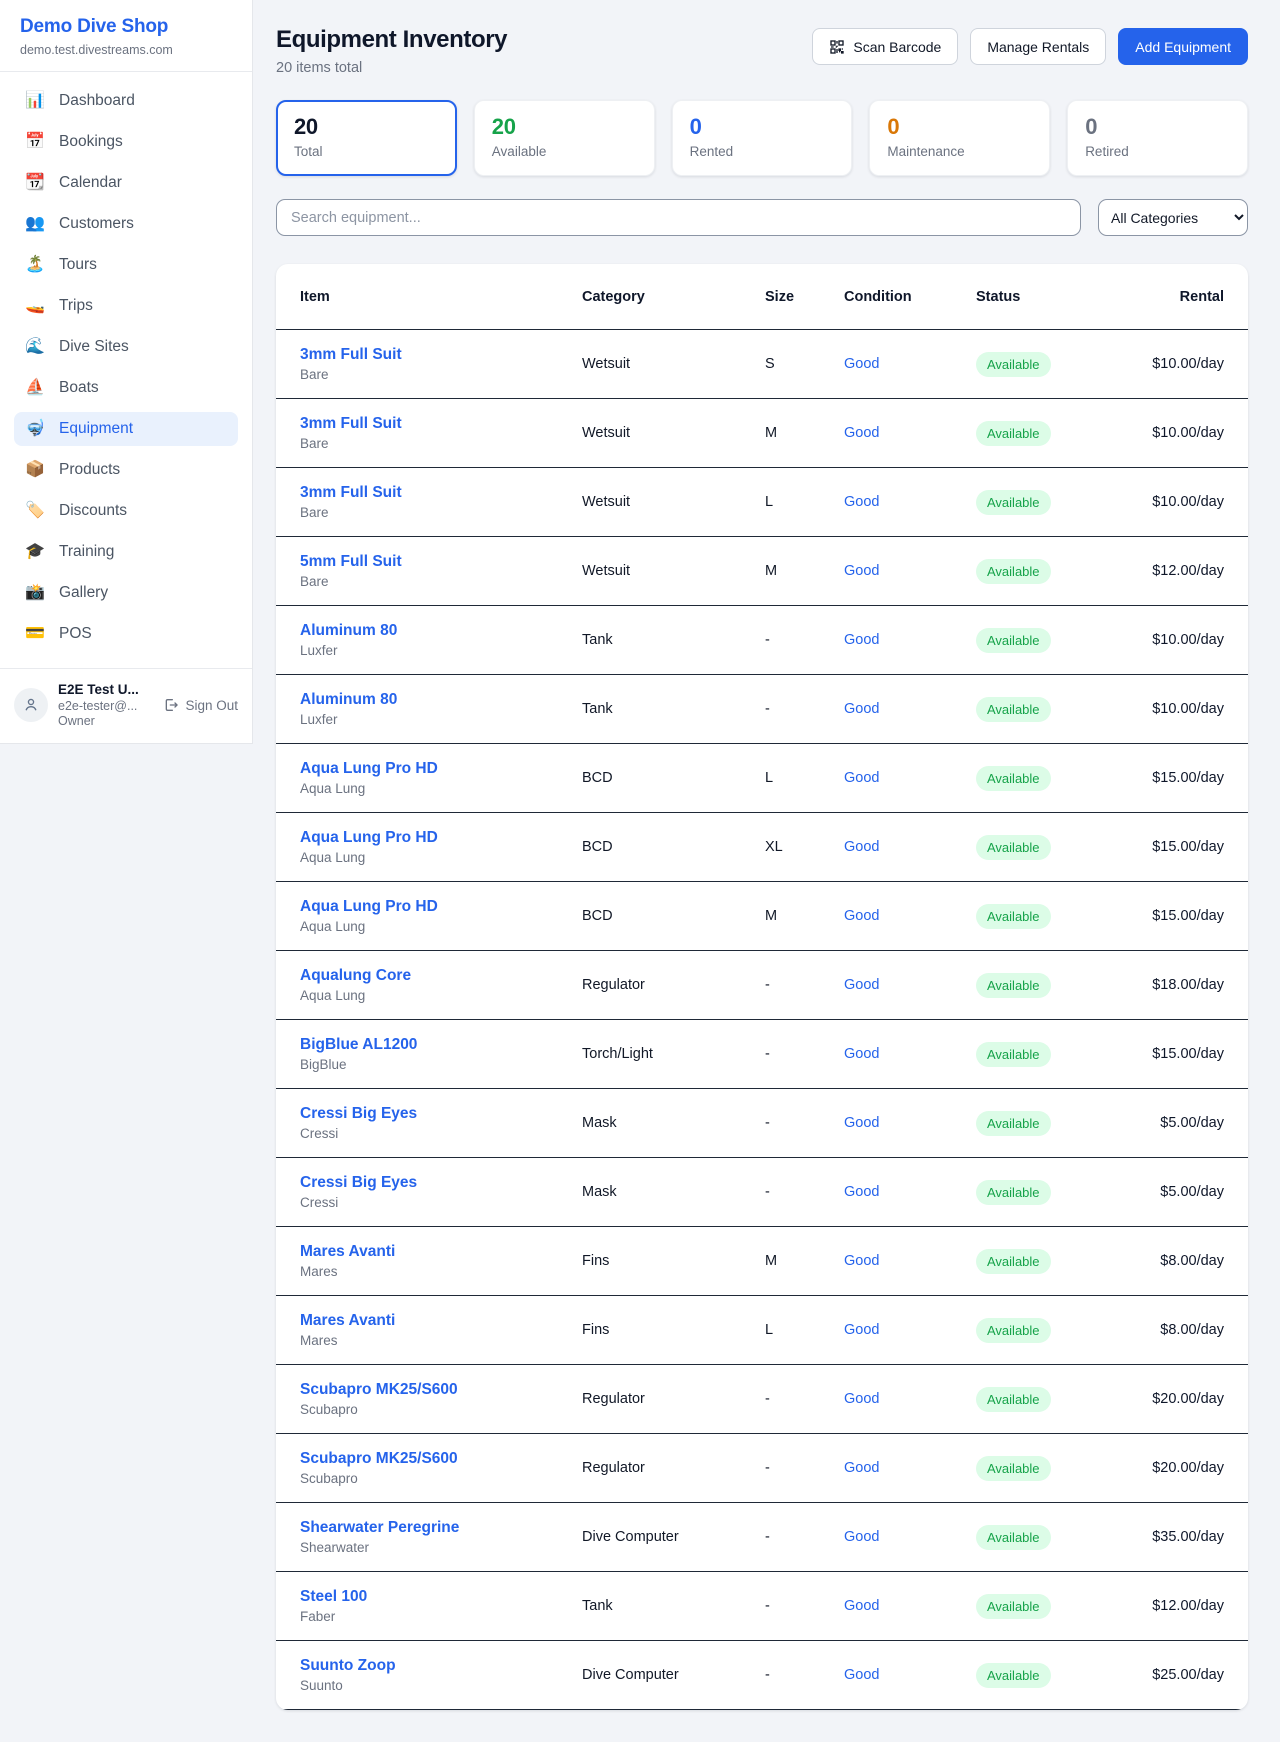  What do you see at coordinates (348, 1665) in the screenshot?
I see `item-link: Suunto Zoop` at bounding box center [348, 1665].